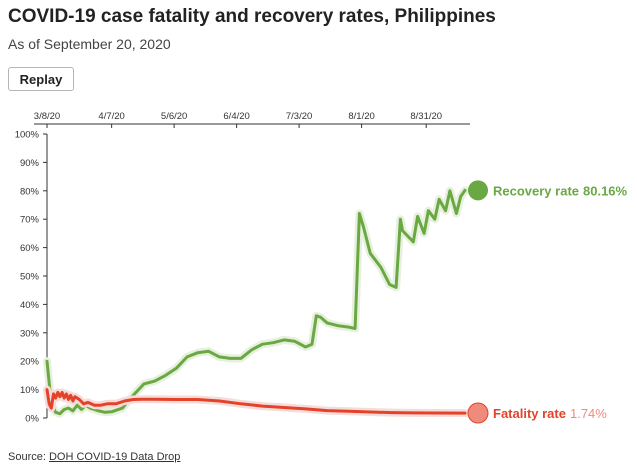  I want to click on y-tick-label: 60%, so click(30, 248).